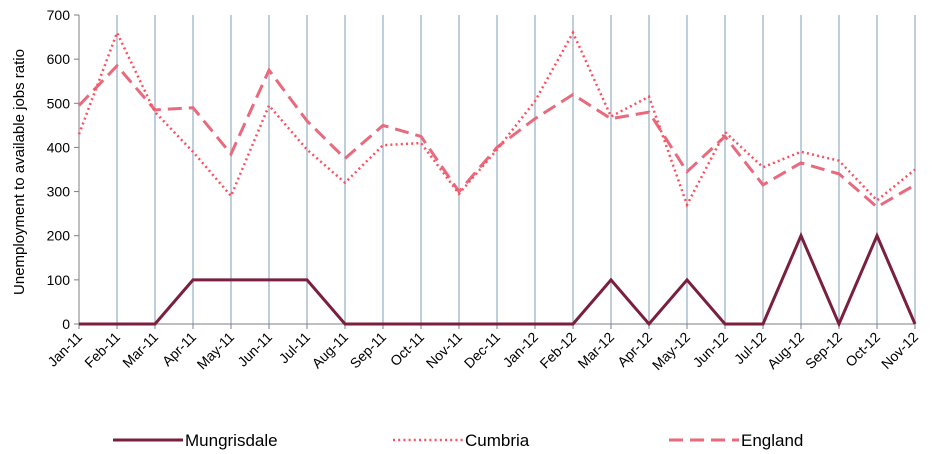 Image resolution: width=932 pixels, height=454 pixels. I want to click on legend-label-england: England, so click(772, 440).